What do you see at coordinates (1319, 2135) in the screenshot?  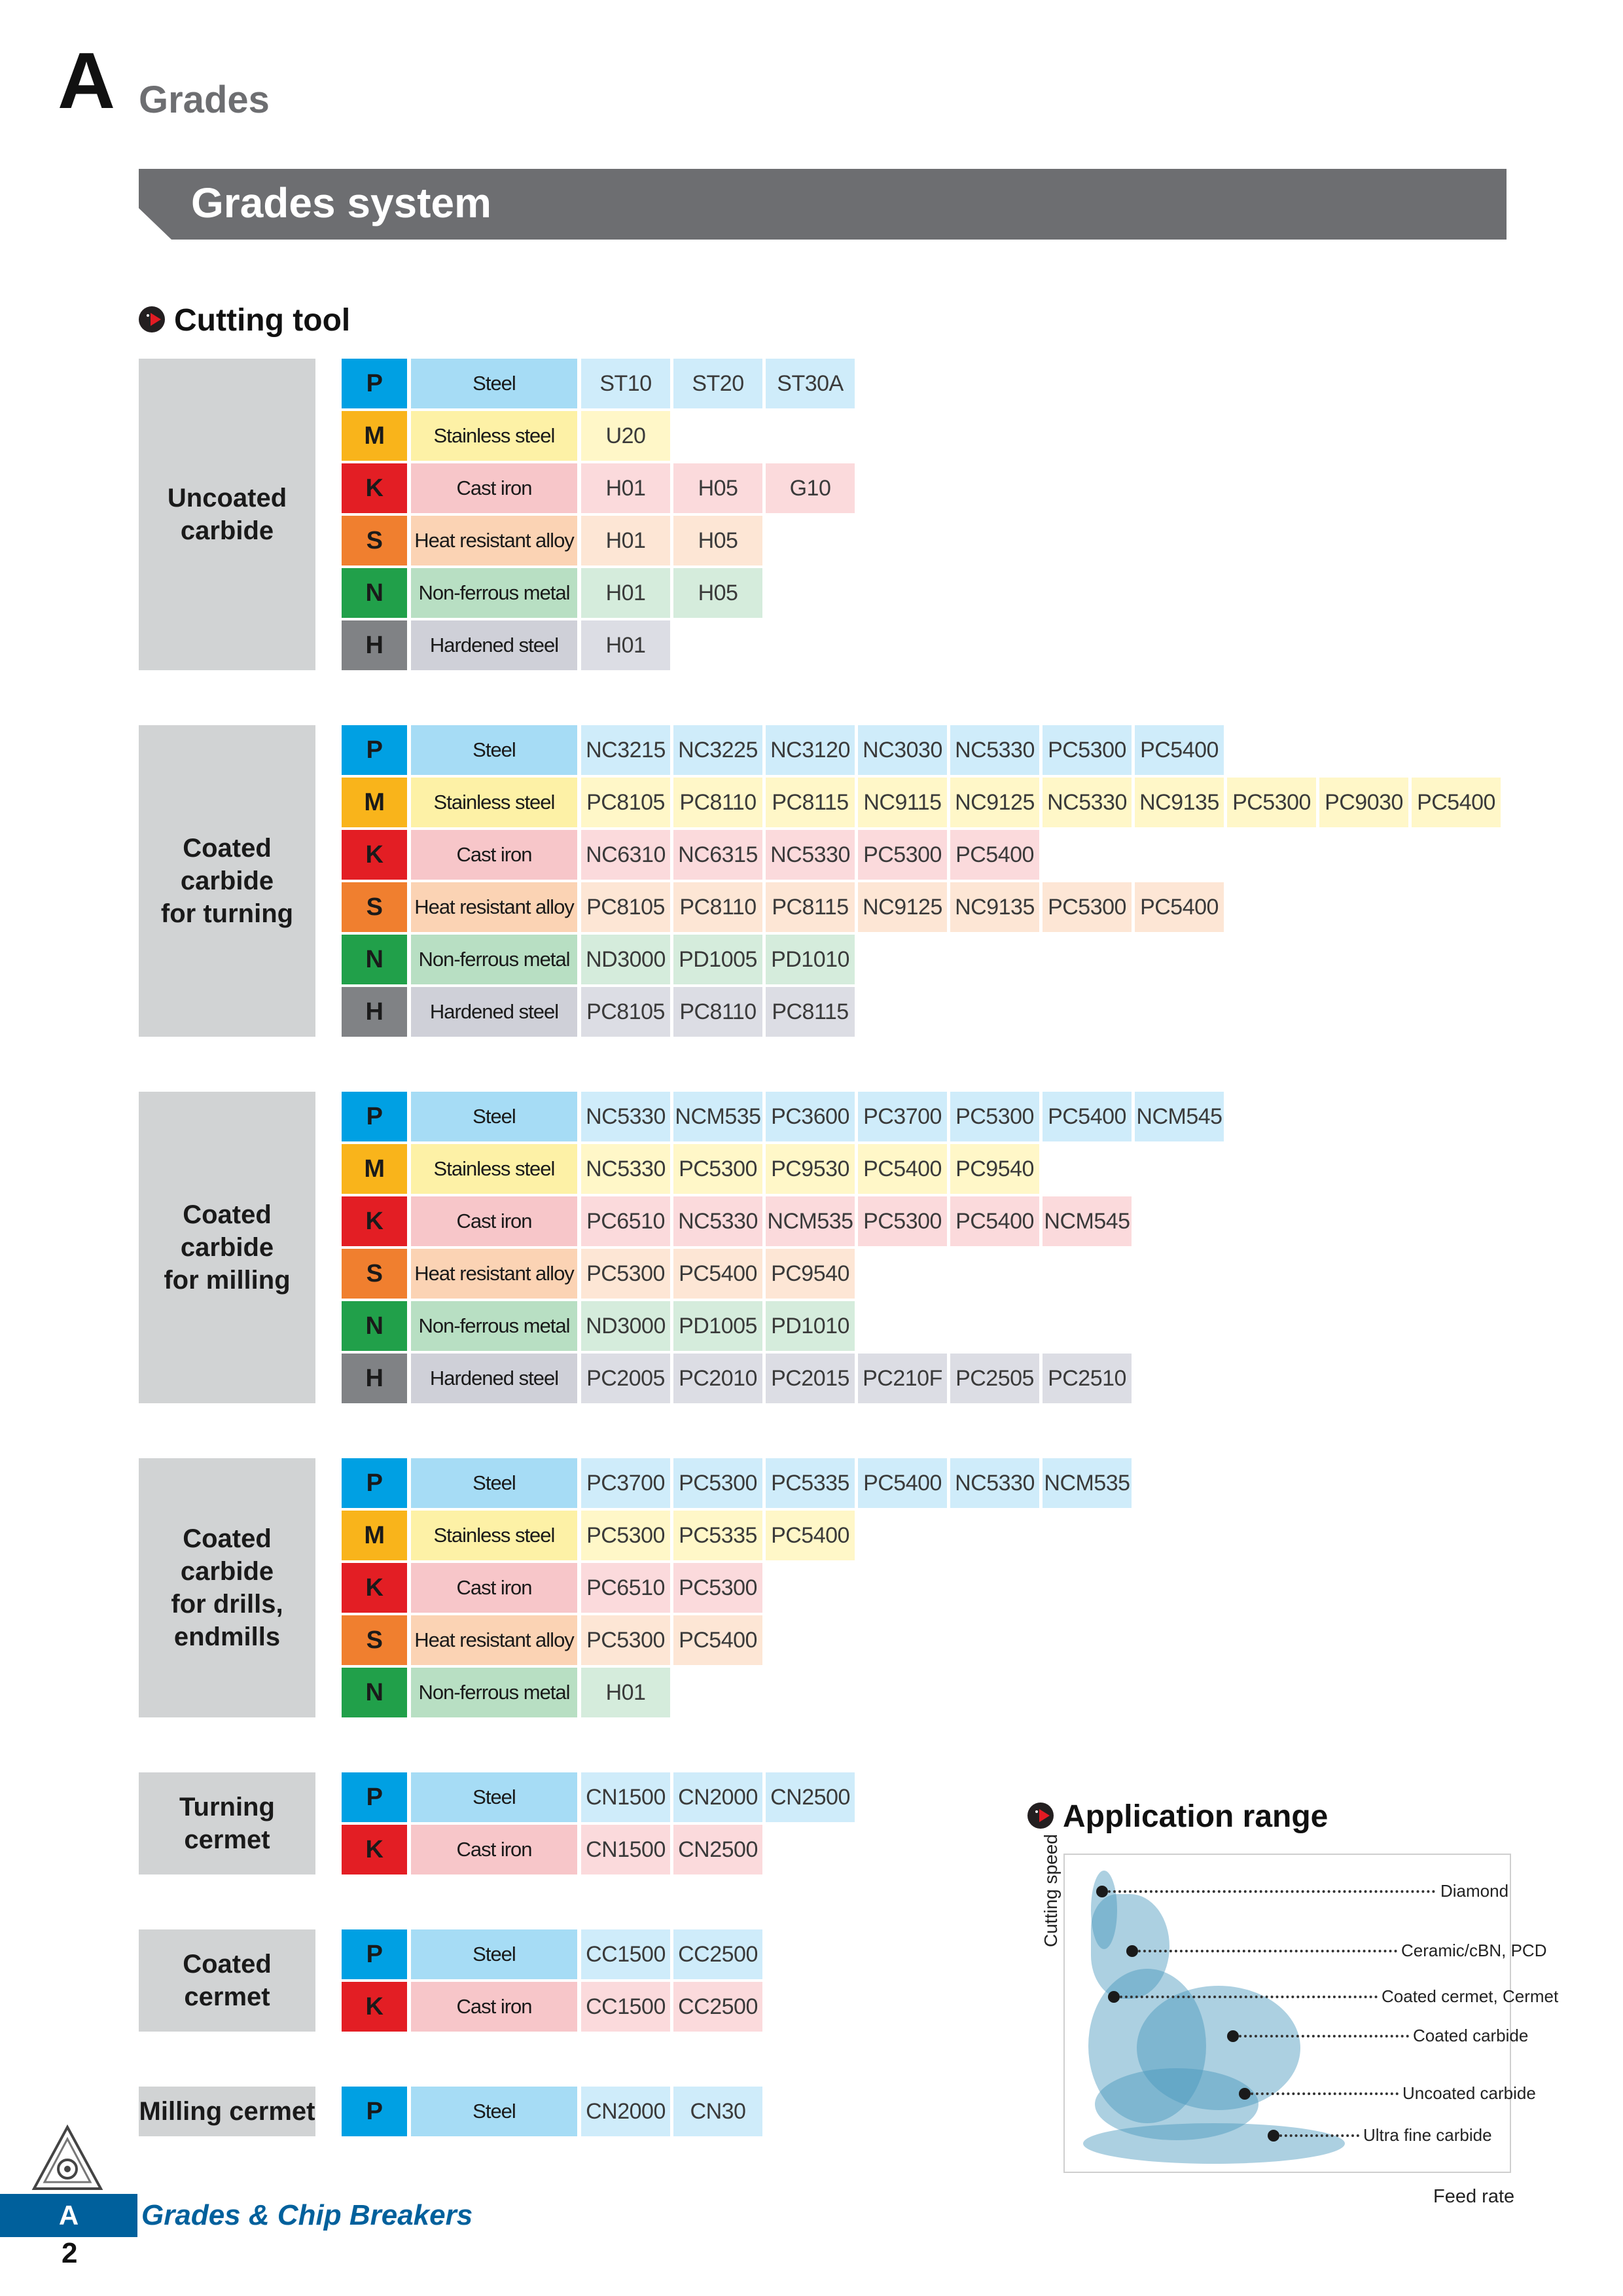 I see `leader-ultra-fine-carbide` at bounding box center [1319, 2135].